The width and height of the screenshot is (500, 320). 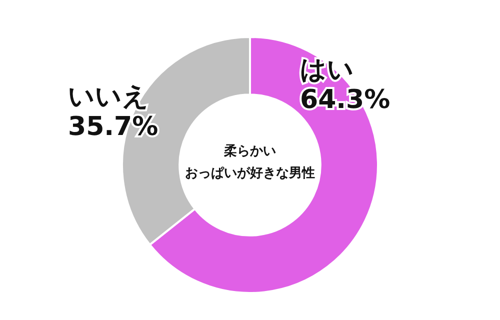 I want to click on subtitle: おっぱいが好きな男性, so click(x=250, y=173).